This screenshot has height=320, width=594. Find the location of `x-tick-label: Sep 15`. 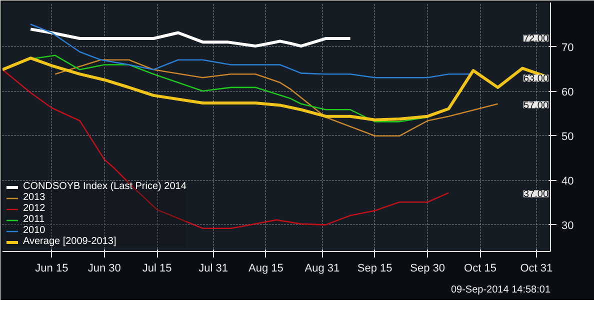

x-tick-label: Sep 15 is located at coordinates (374, 268).